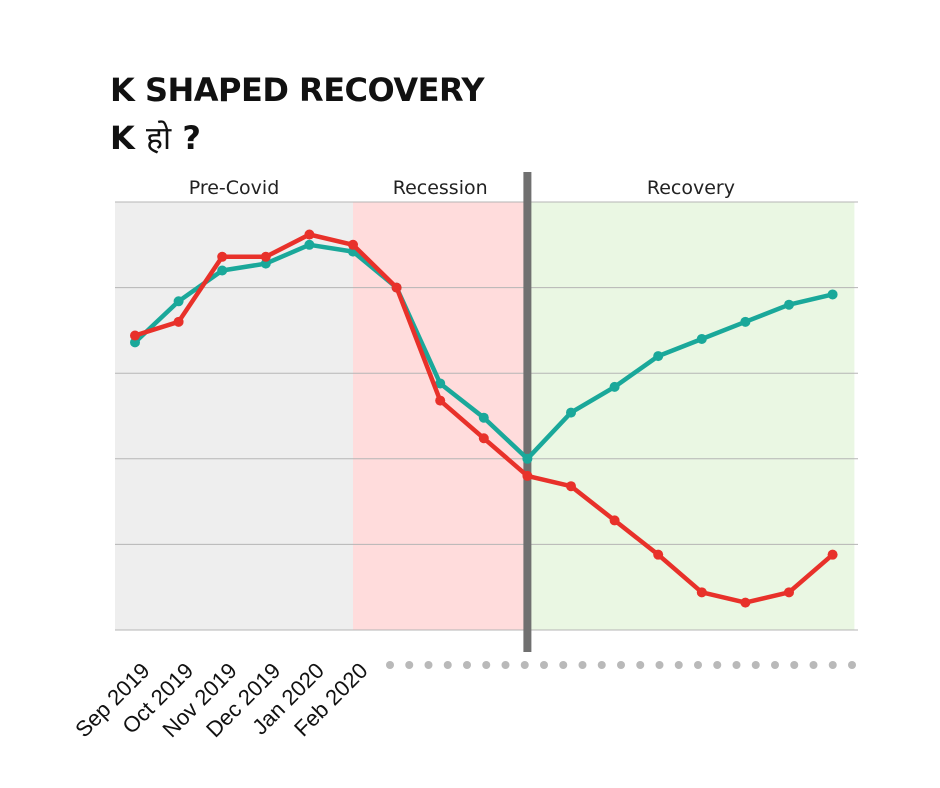 Image resolution: width=940 pixels, height=788 pixels. Describe the element at coordinates (234, 416) in the screenshot. I see `region-pre-covid` at that location.